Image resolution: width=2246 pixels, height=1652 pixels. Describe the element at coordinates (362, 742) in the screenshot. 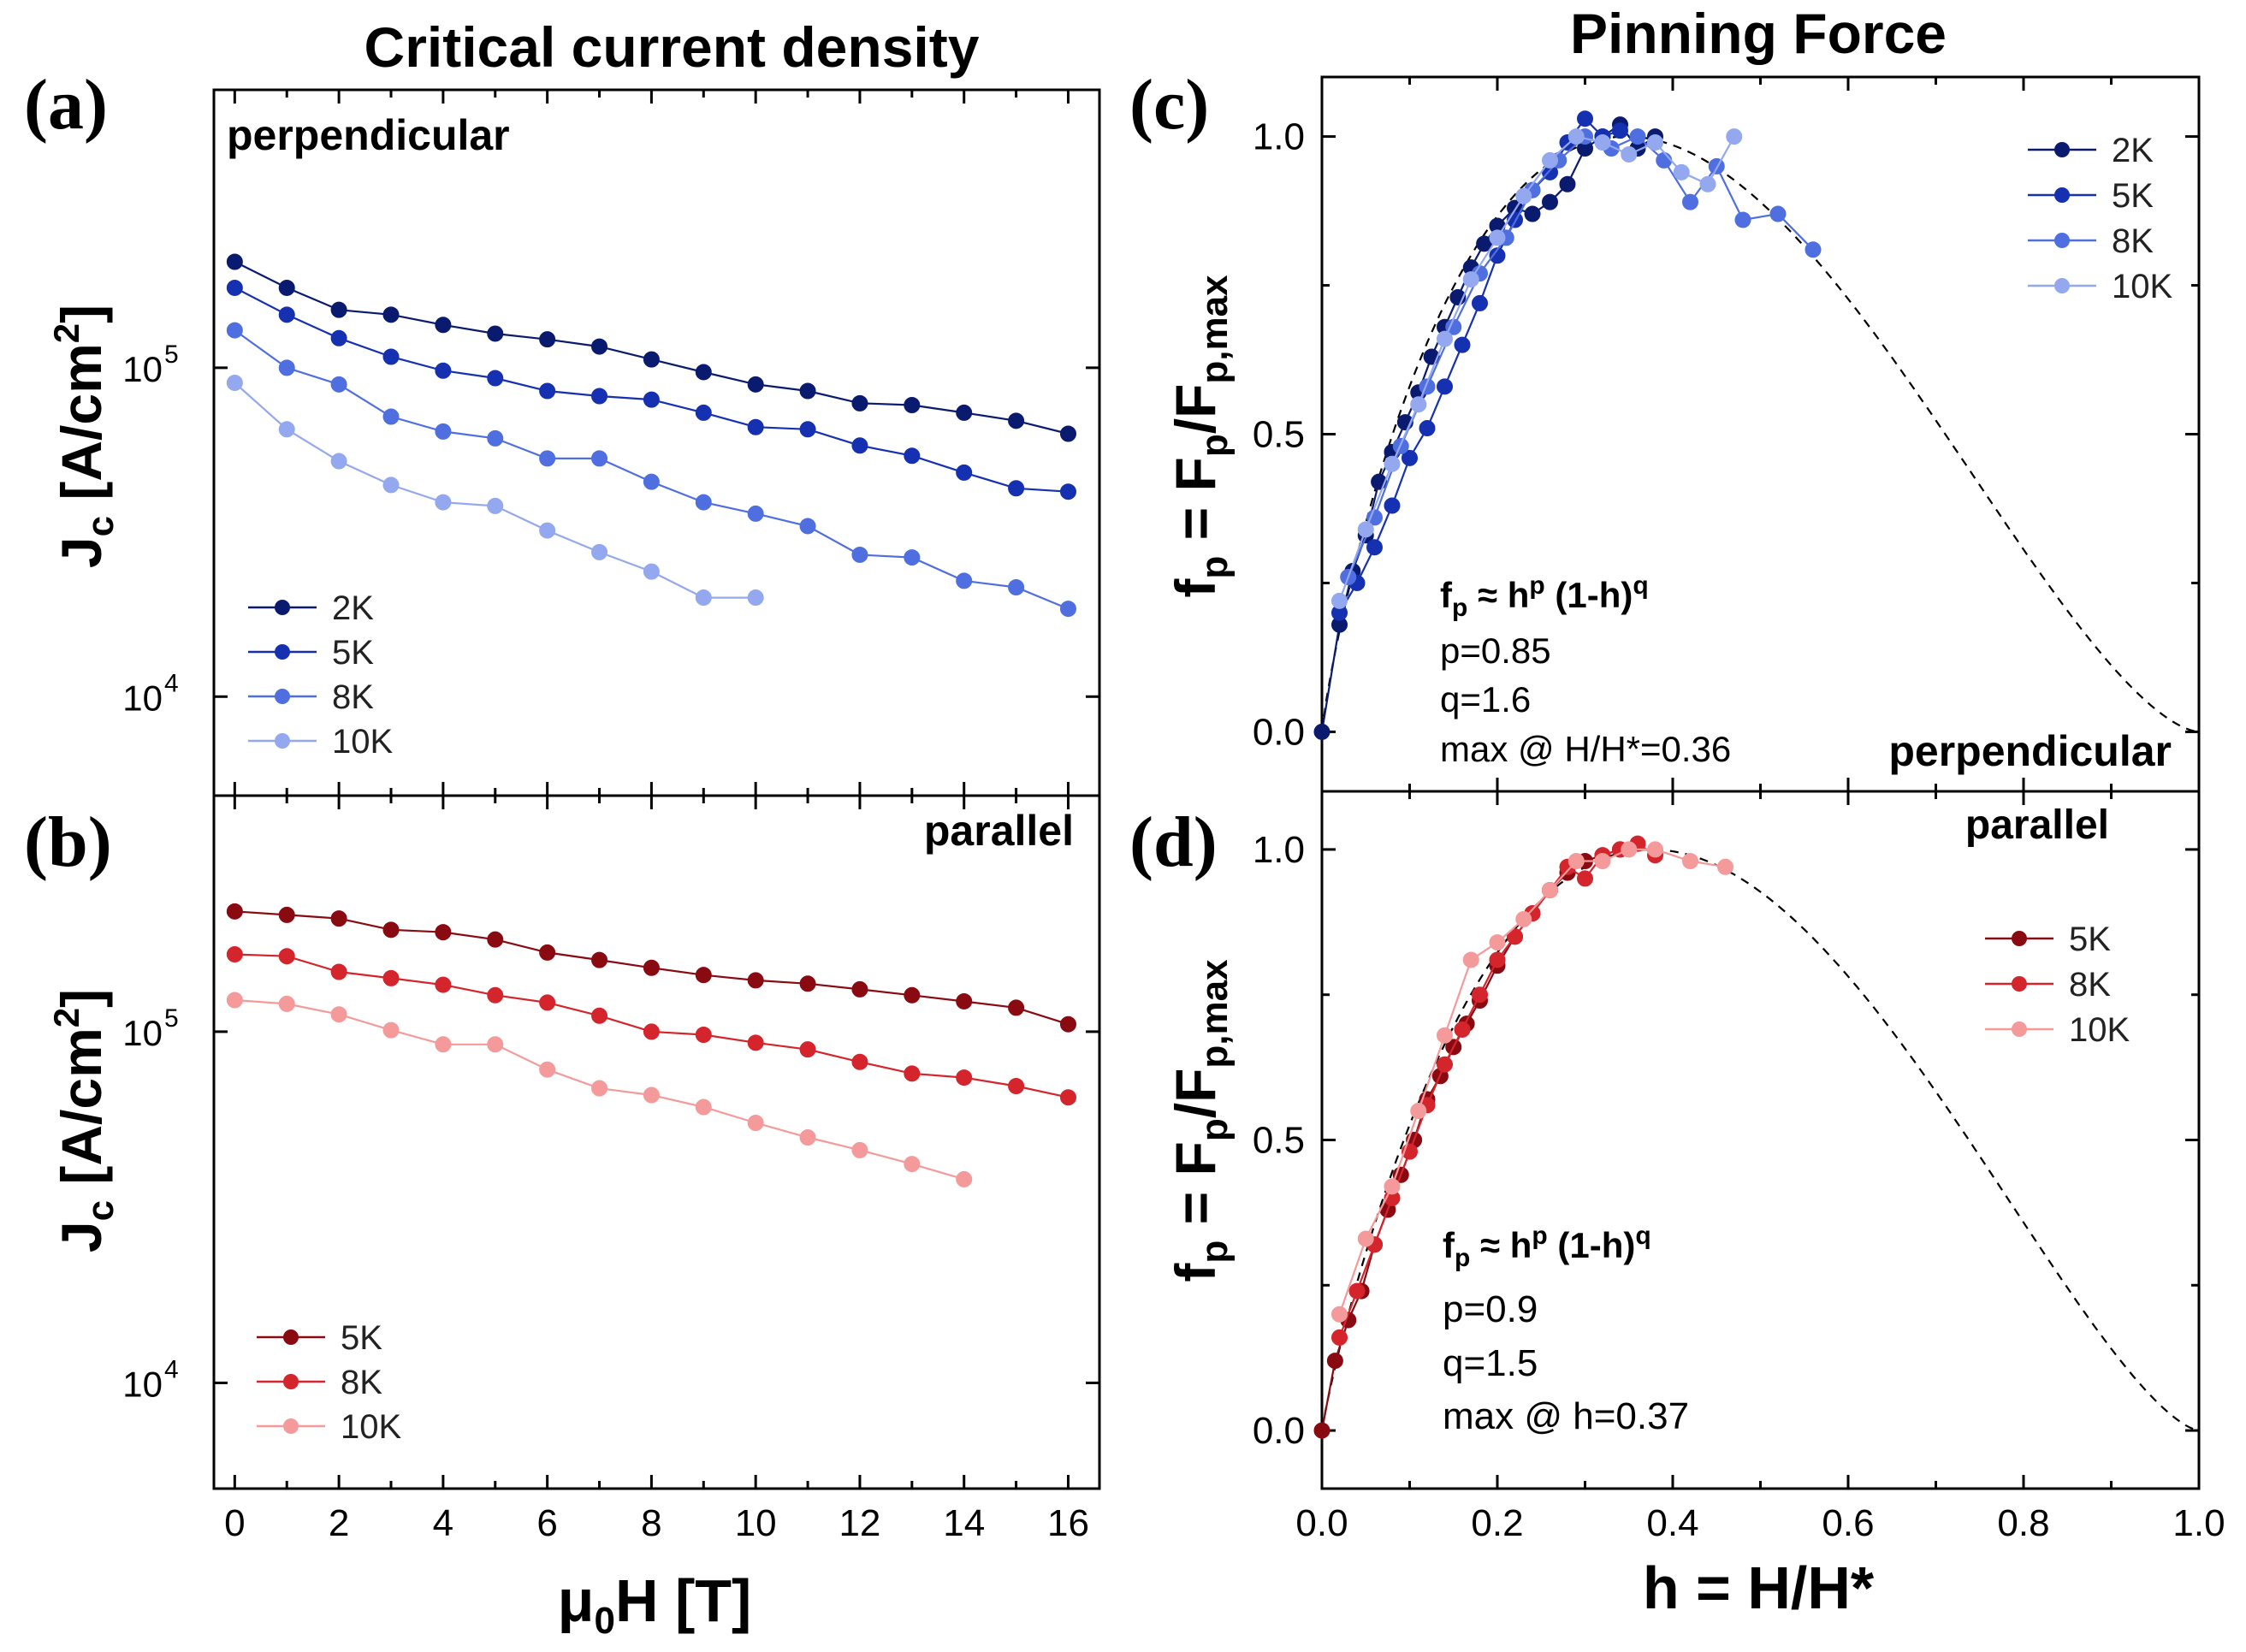

I see `legend-label-a-10K: 10K` at that location.